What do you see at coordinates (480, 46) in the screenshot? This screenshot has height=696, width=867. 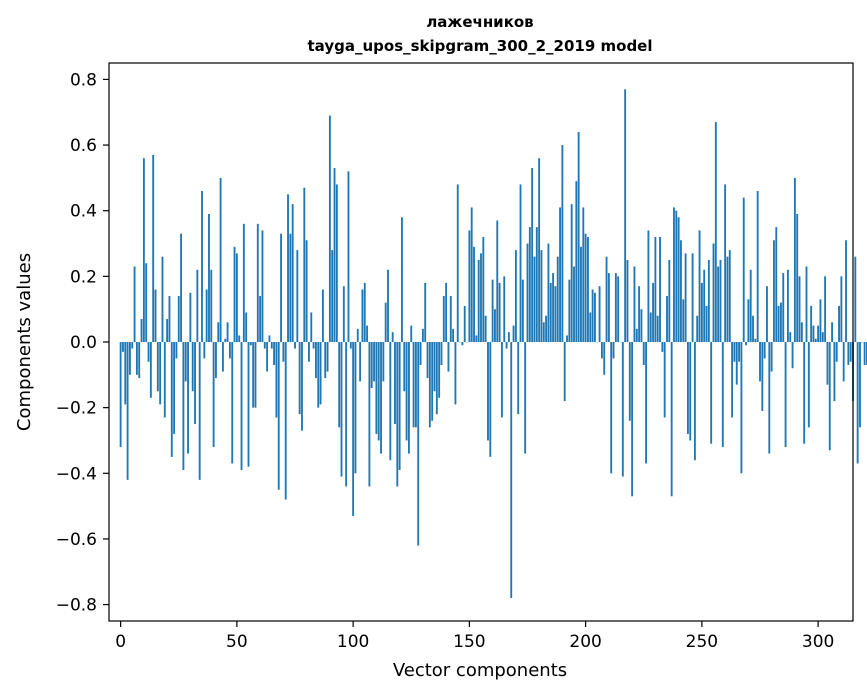 I see `chart-title-line2: tayga_upos_skipgram_300_2_2019 model` at bounding box center [480, 46].